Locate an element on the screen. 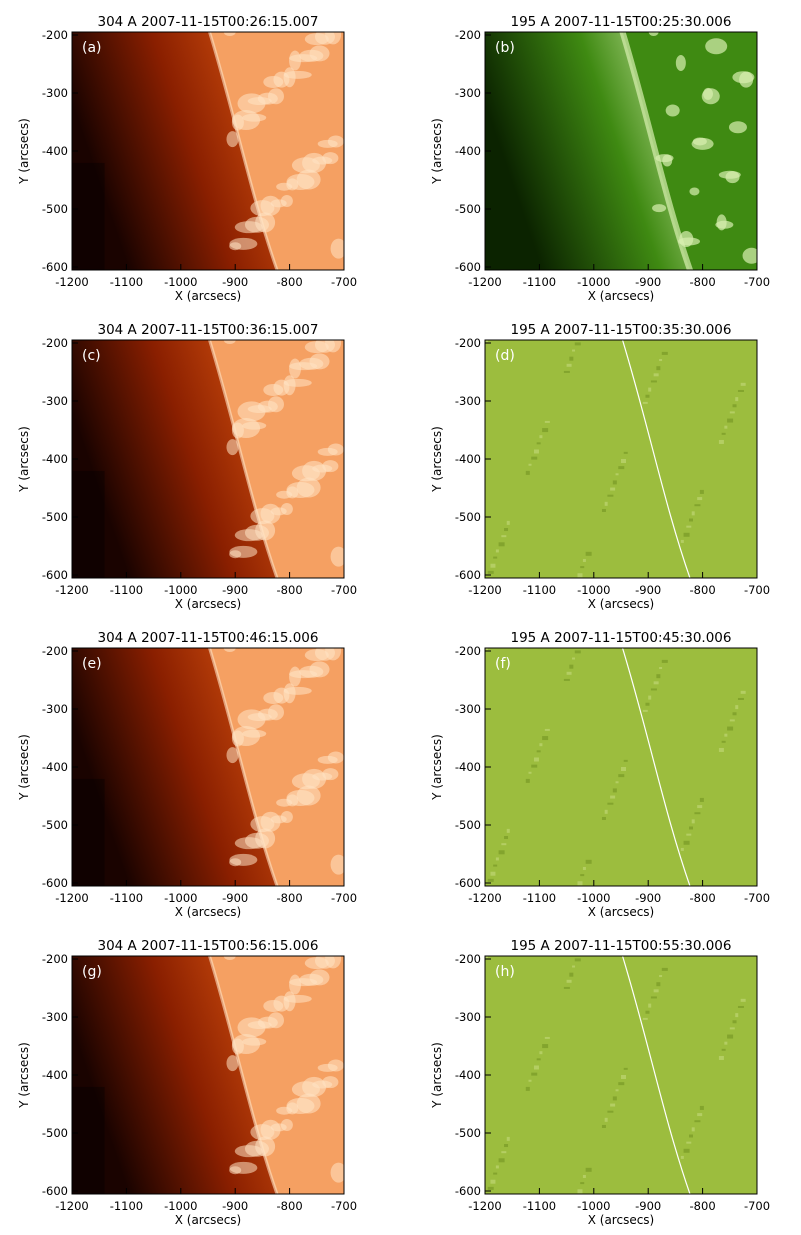  panel-label: (a) is located at coordinates (92, 48).